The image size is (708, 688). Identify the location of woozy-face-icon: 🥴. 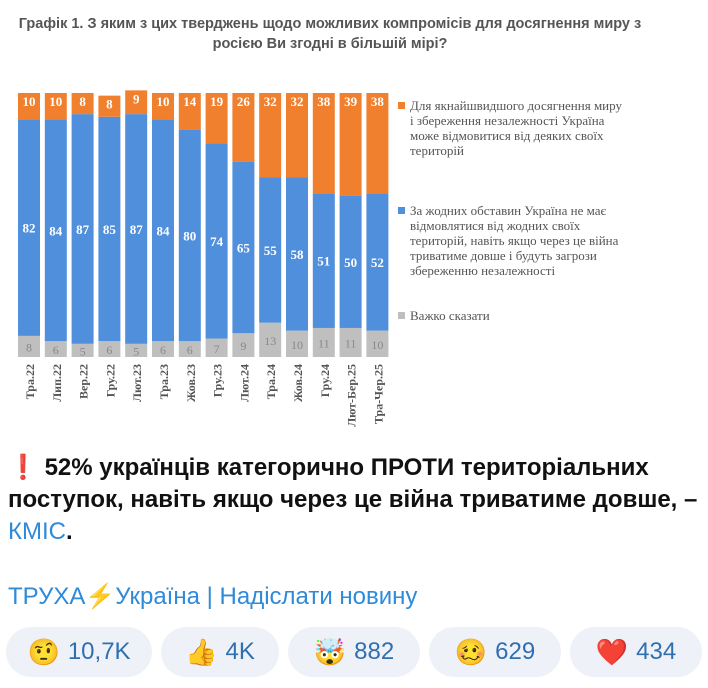
(471, 651).